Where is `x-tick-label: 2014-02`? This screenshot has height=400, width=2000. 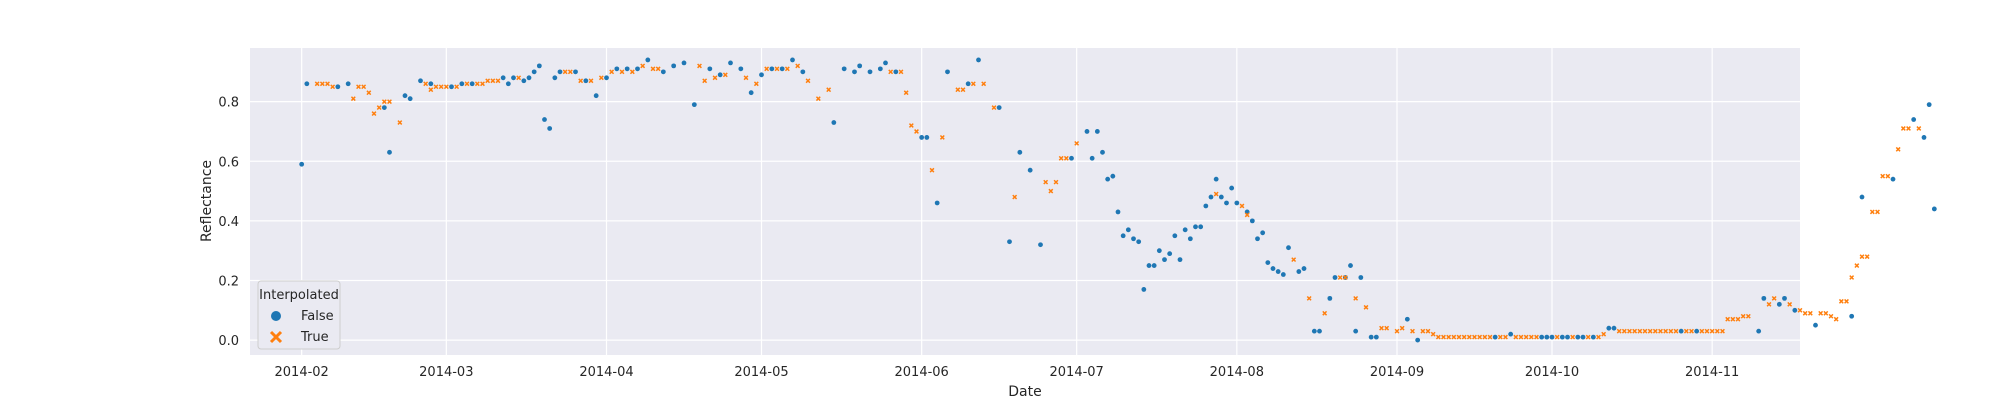 x-tick-label: 2014-02 is located at coordinates (302, 372).